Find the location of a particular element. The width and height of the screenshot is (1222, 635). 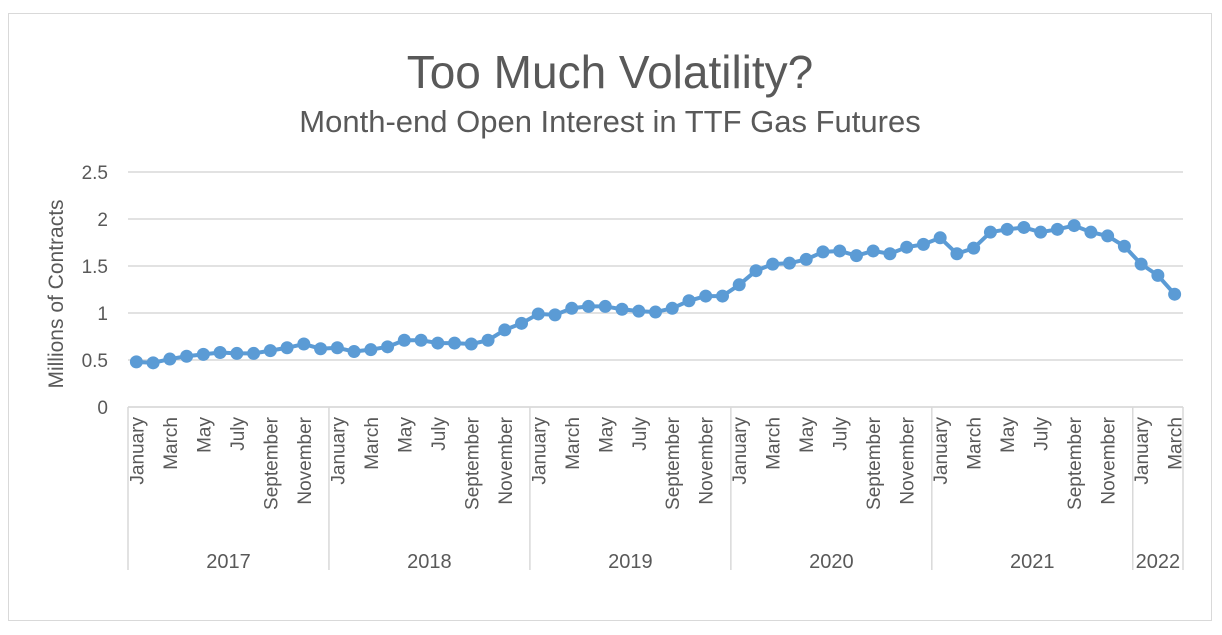

y-tick-label: 0 is located at coordinates (102, 408).